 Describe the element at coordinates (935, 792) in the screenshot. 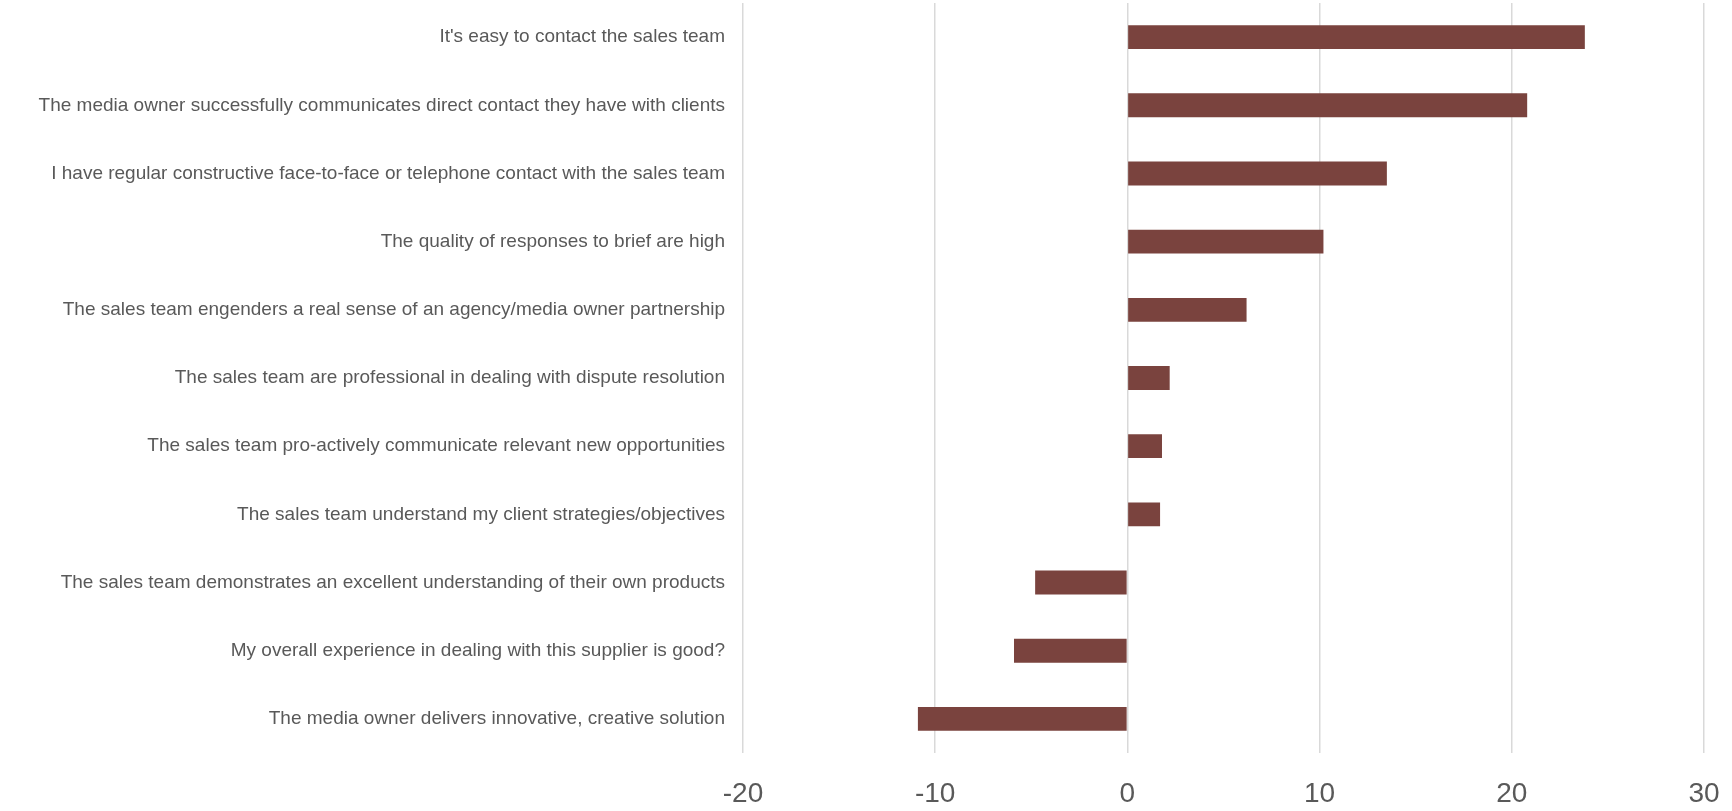

I see `x-tick-label: -10` at that location.